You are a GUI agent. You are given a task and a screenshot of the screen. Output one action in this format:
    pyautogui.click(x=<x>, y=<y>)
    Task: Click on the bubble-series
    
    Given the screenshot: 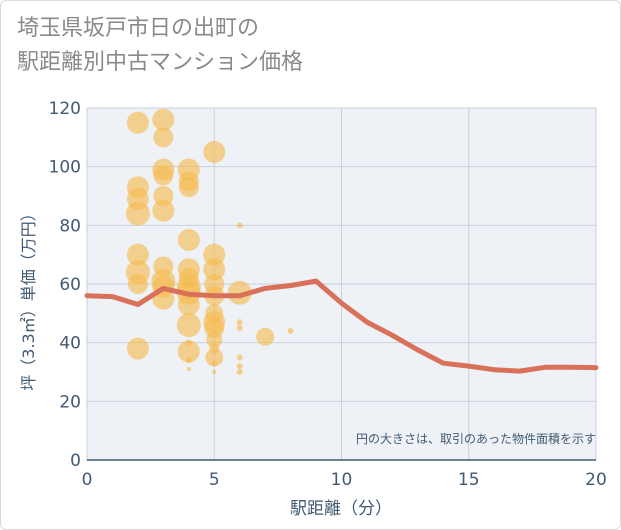 What is the action you would take?
    pyautogui.click(x=209, y=241)
    